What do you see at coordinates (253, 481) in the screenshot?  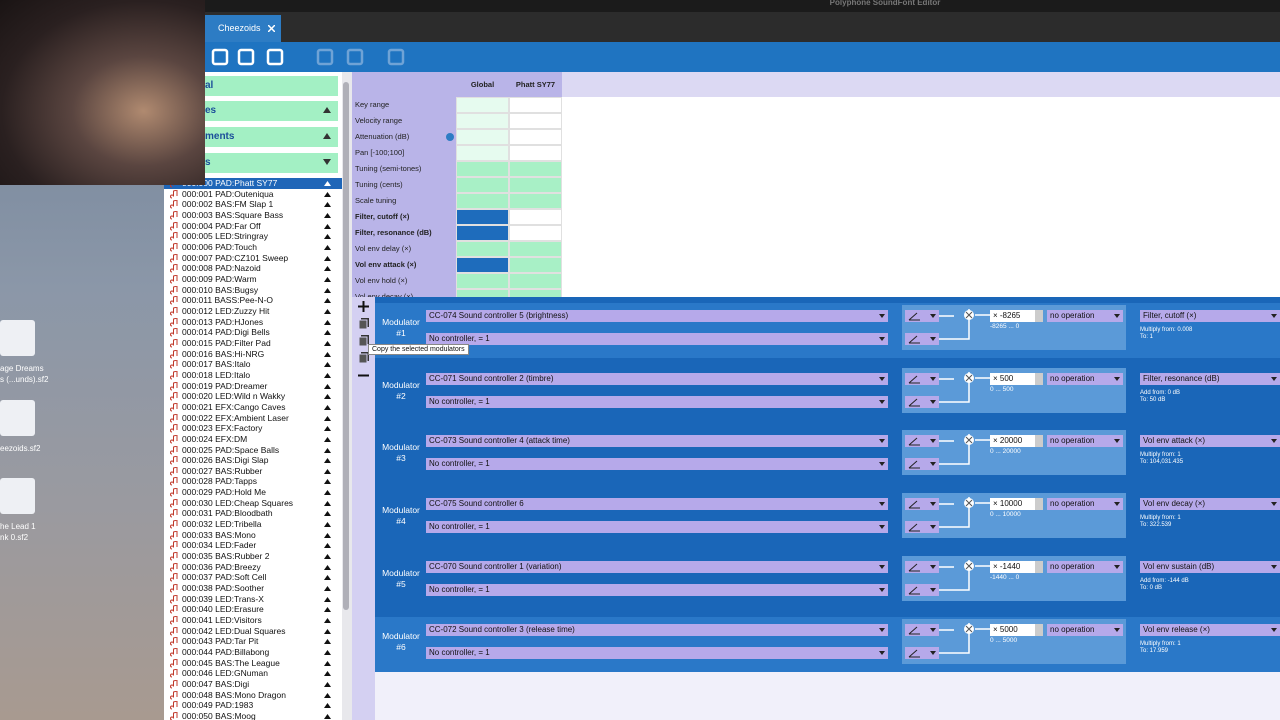 I see `preset-item: 000:028 PAD:Tapps` at bounding box center [253, 481].